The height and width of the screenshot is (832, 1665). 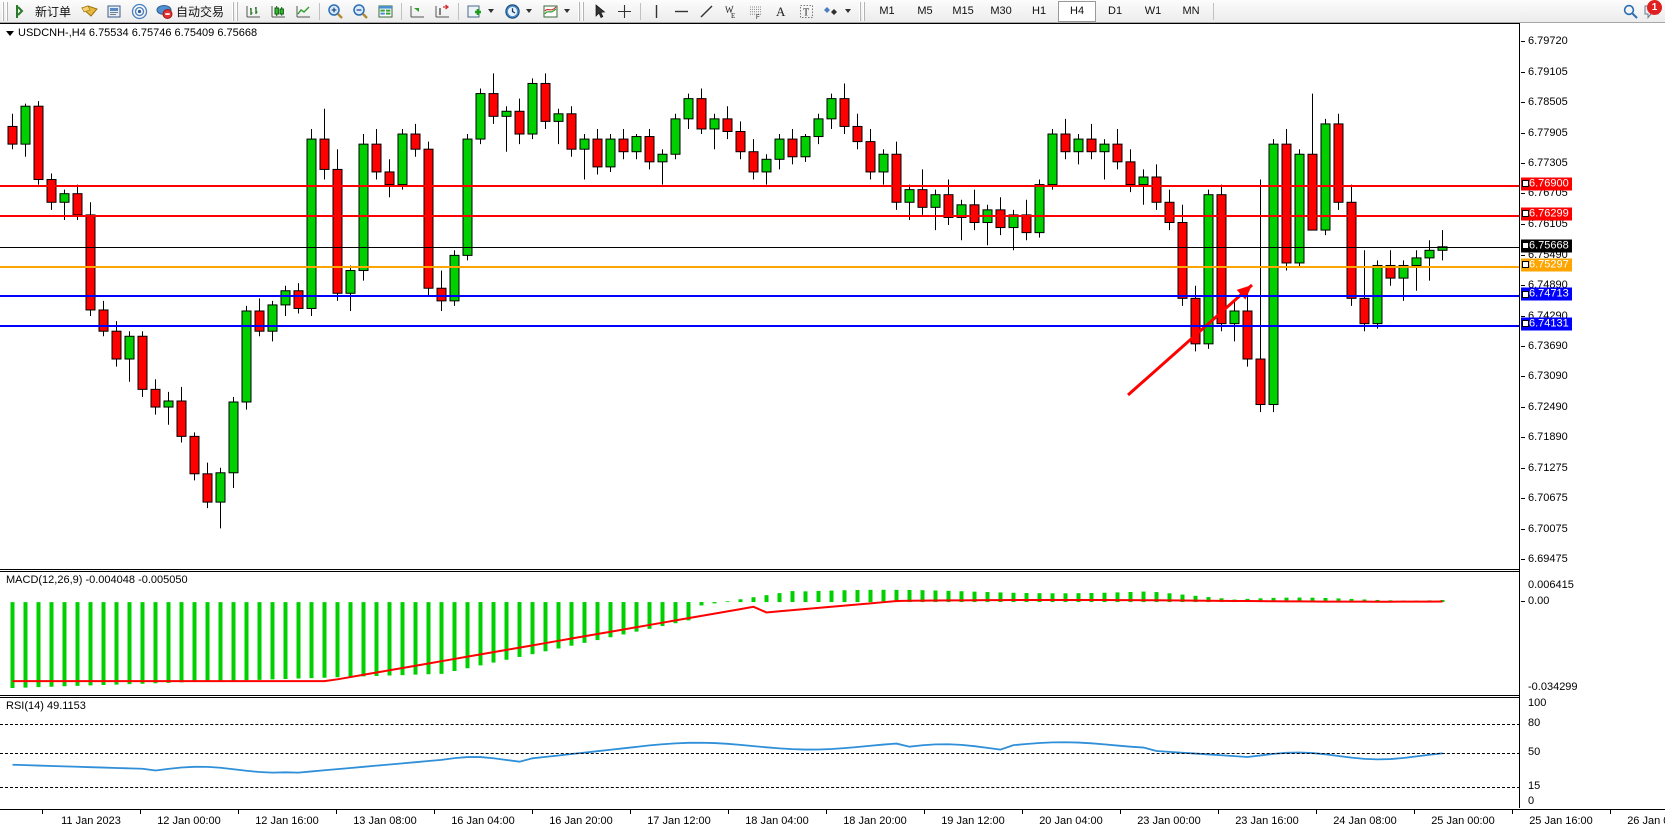 I want to click on timeframe-m15: M15, so click(x=963, y=11).